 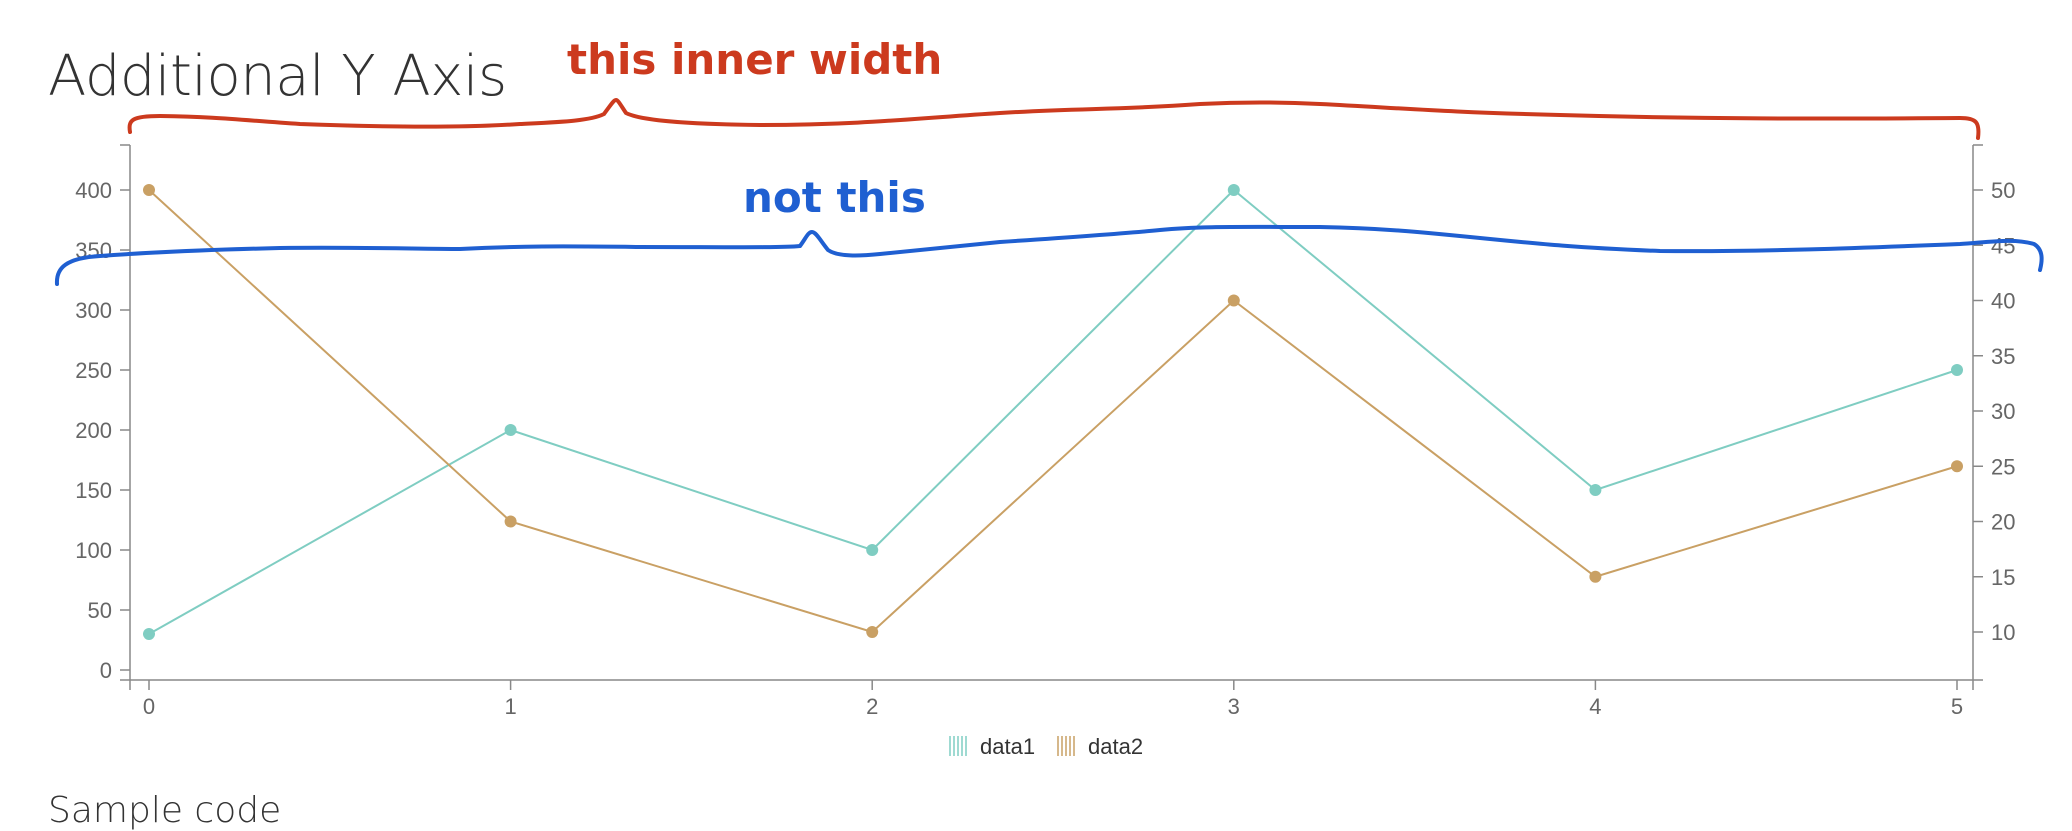 I want to click on y2-tick-label: 40, so click(x=2003, y=301).